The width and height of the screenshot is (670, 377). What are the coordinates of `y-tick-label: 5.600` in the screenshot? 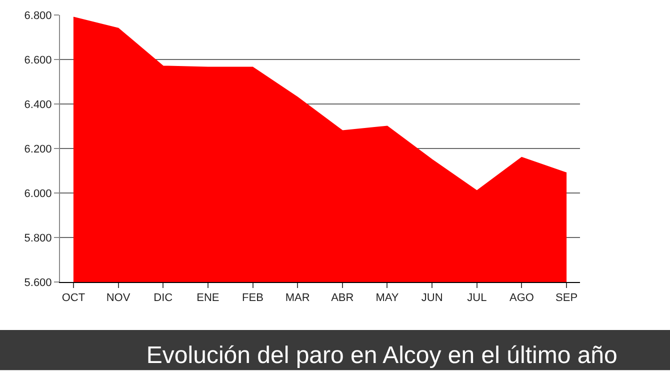 It's located at (38, 282).